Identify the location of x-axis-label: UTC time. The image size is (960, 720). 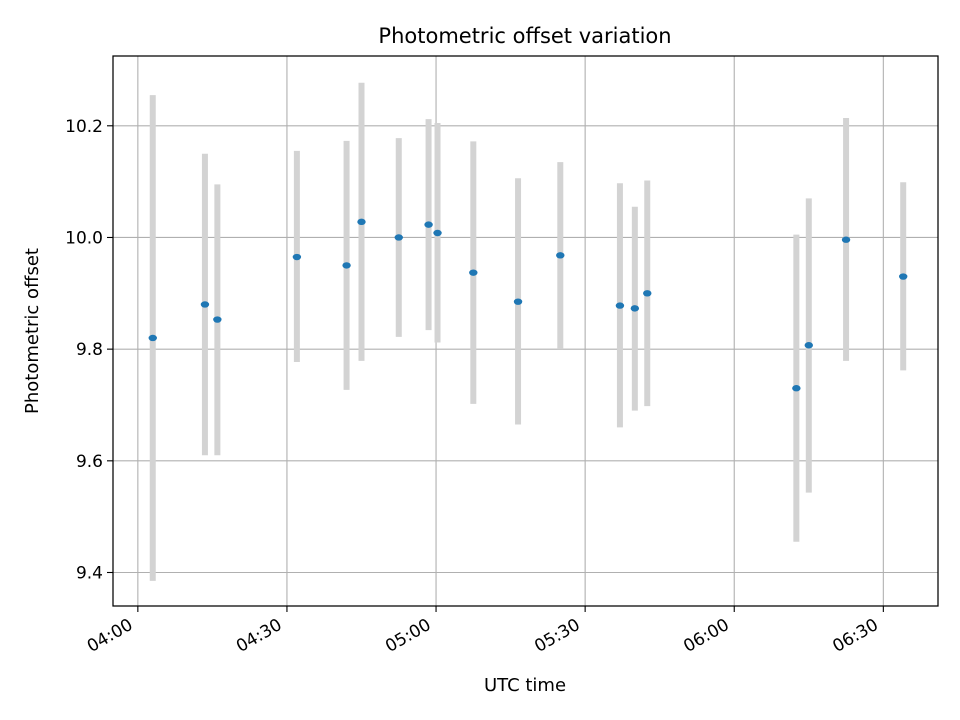
(525, 685).